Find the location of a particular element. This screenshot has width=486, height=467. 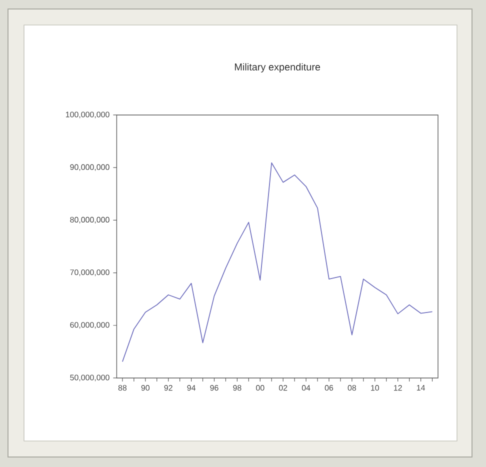

chart-title: Military expenditure is located at coordinates (277, 67).